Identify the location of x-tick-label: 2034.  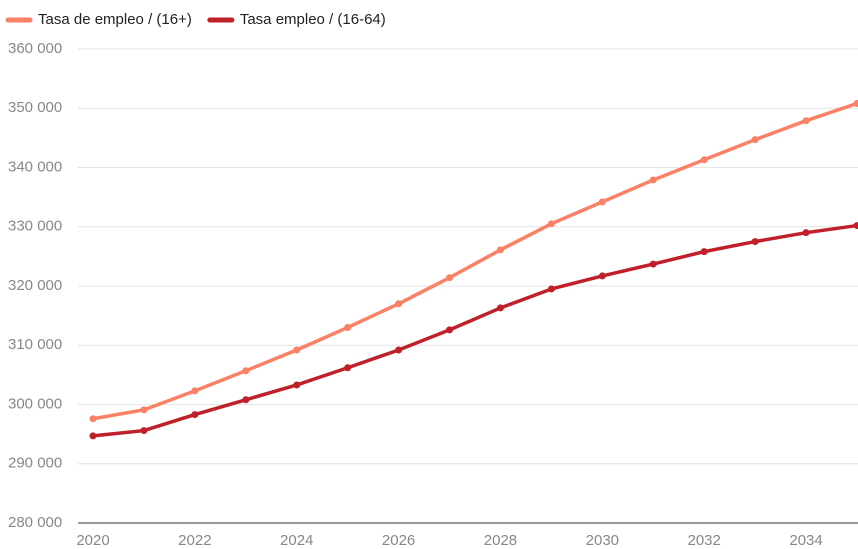
(805, 540).